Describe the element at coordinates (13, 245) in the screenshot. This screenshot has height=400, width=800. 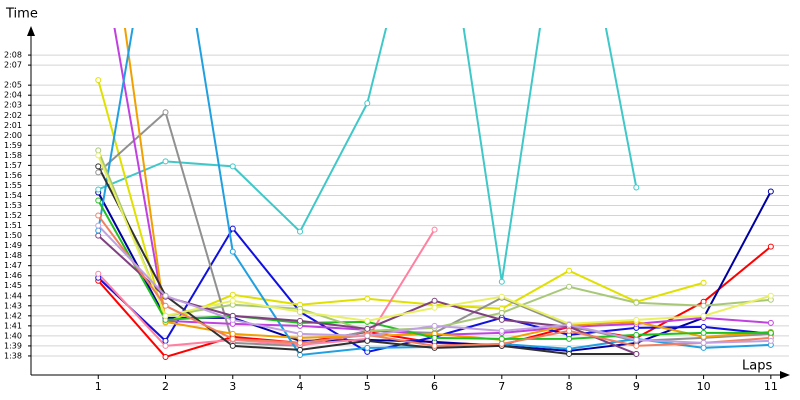
I see `y-tick-label: 1:49` at that location.